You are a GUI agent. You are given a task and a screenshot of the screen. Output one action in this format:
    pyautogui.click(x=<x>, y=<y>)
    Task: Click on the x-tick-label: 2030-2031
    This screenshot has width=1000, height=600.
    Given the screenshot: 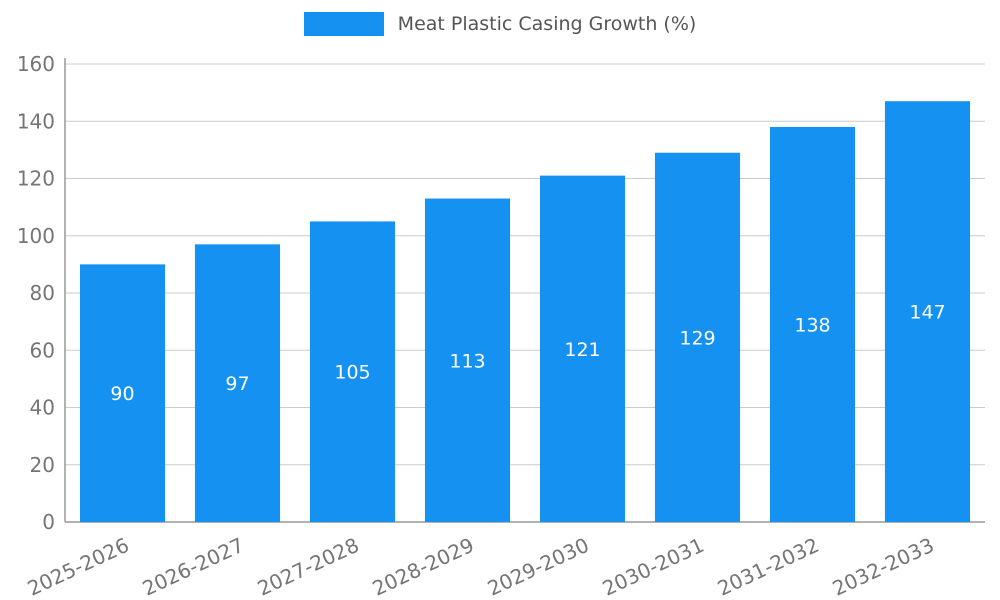 What is the action you would take?
    pyautogui.click(x=653, y=566)
    